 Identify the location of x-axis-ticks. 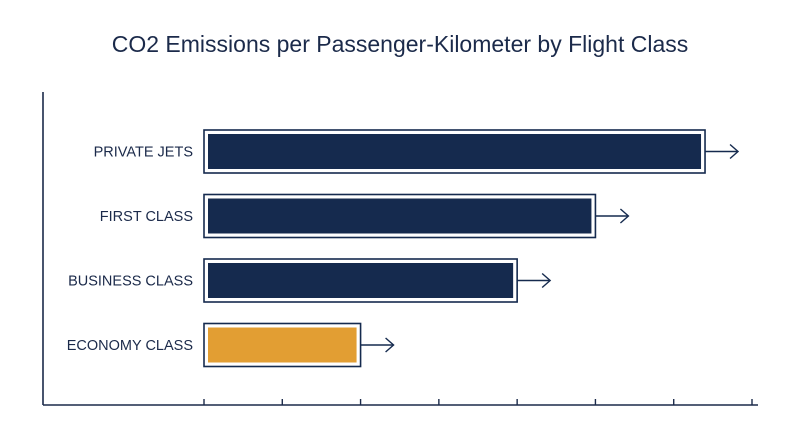
(478, 402).